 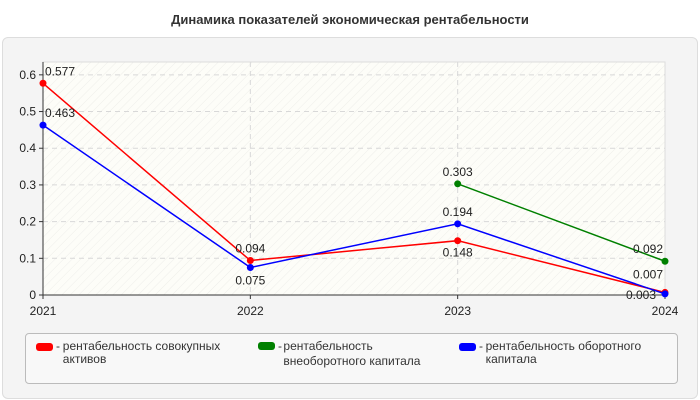 What do you see at coordinates (648, 249) in the screenshot?
I see `data-label: 0.092` at bounding box center [648, 249].